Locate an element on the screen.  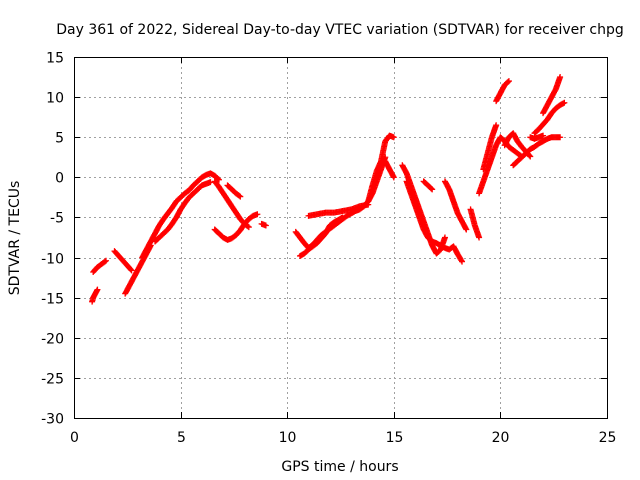
x-axis-label: GPS time / hours is located at coordinates (339, 467).